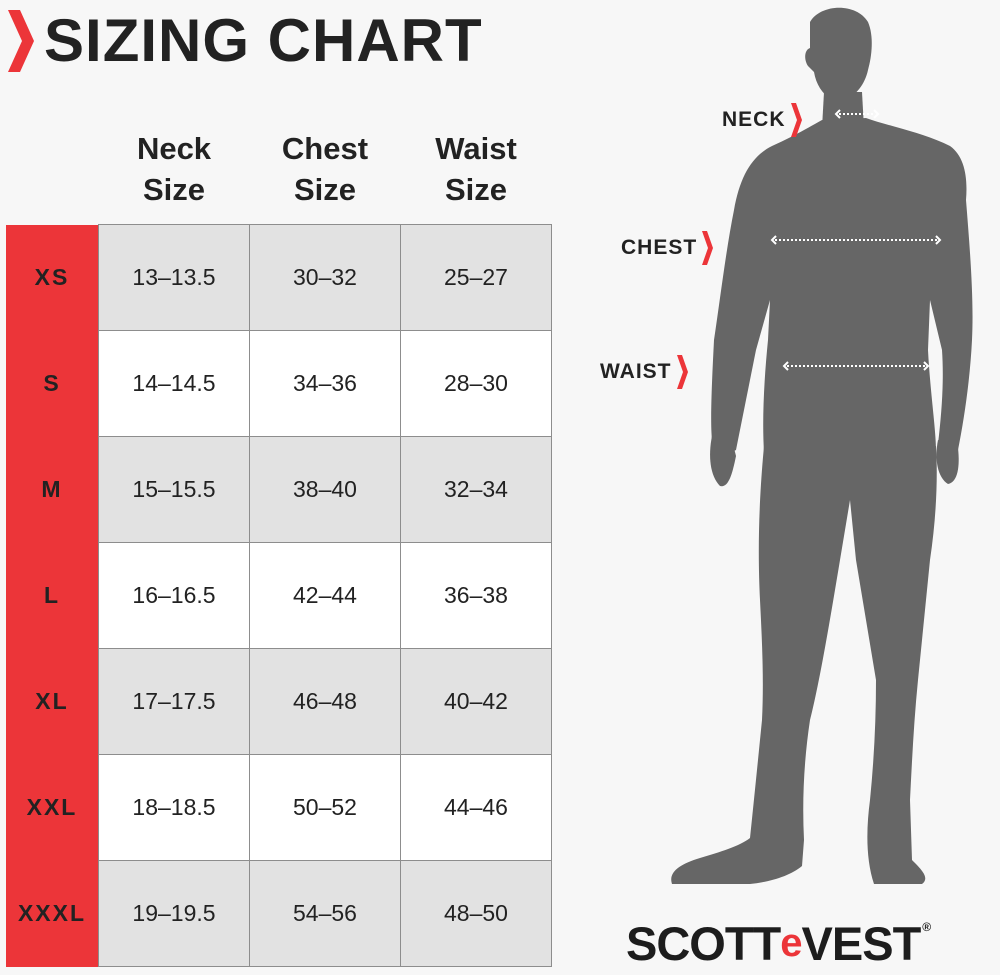  What do you see at coordinates (52, 701) in the screenshot?
I see `size-label: XL` at bounding box center [52, 701].